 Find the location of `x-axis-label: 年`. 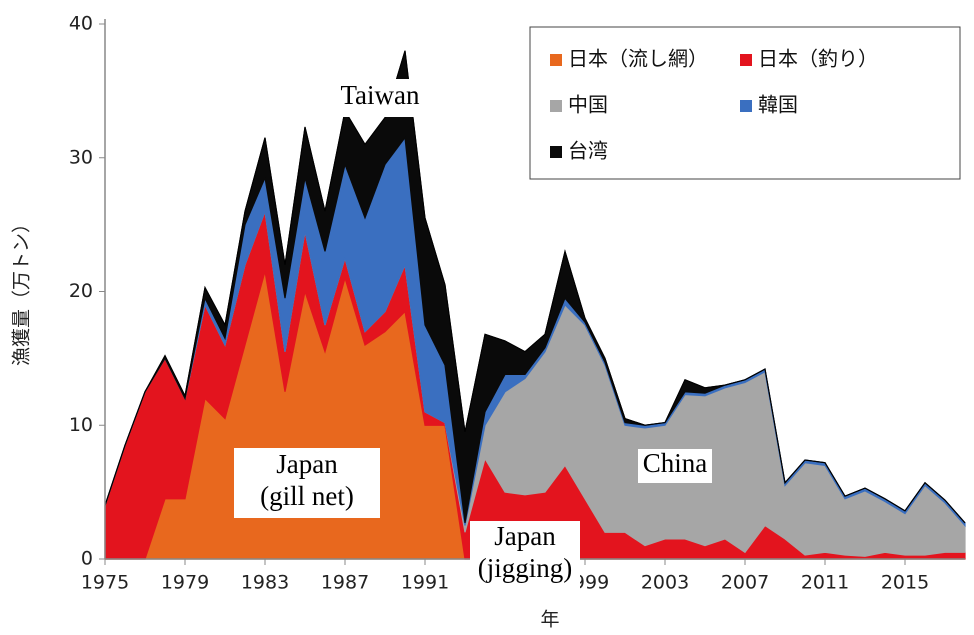

x-axis-label: 年 is located at coordinates (549, 620).